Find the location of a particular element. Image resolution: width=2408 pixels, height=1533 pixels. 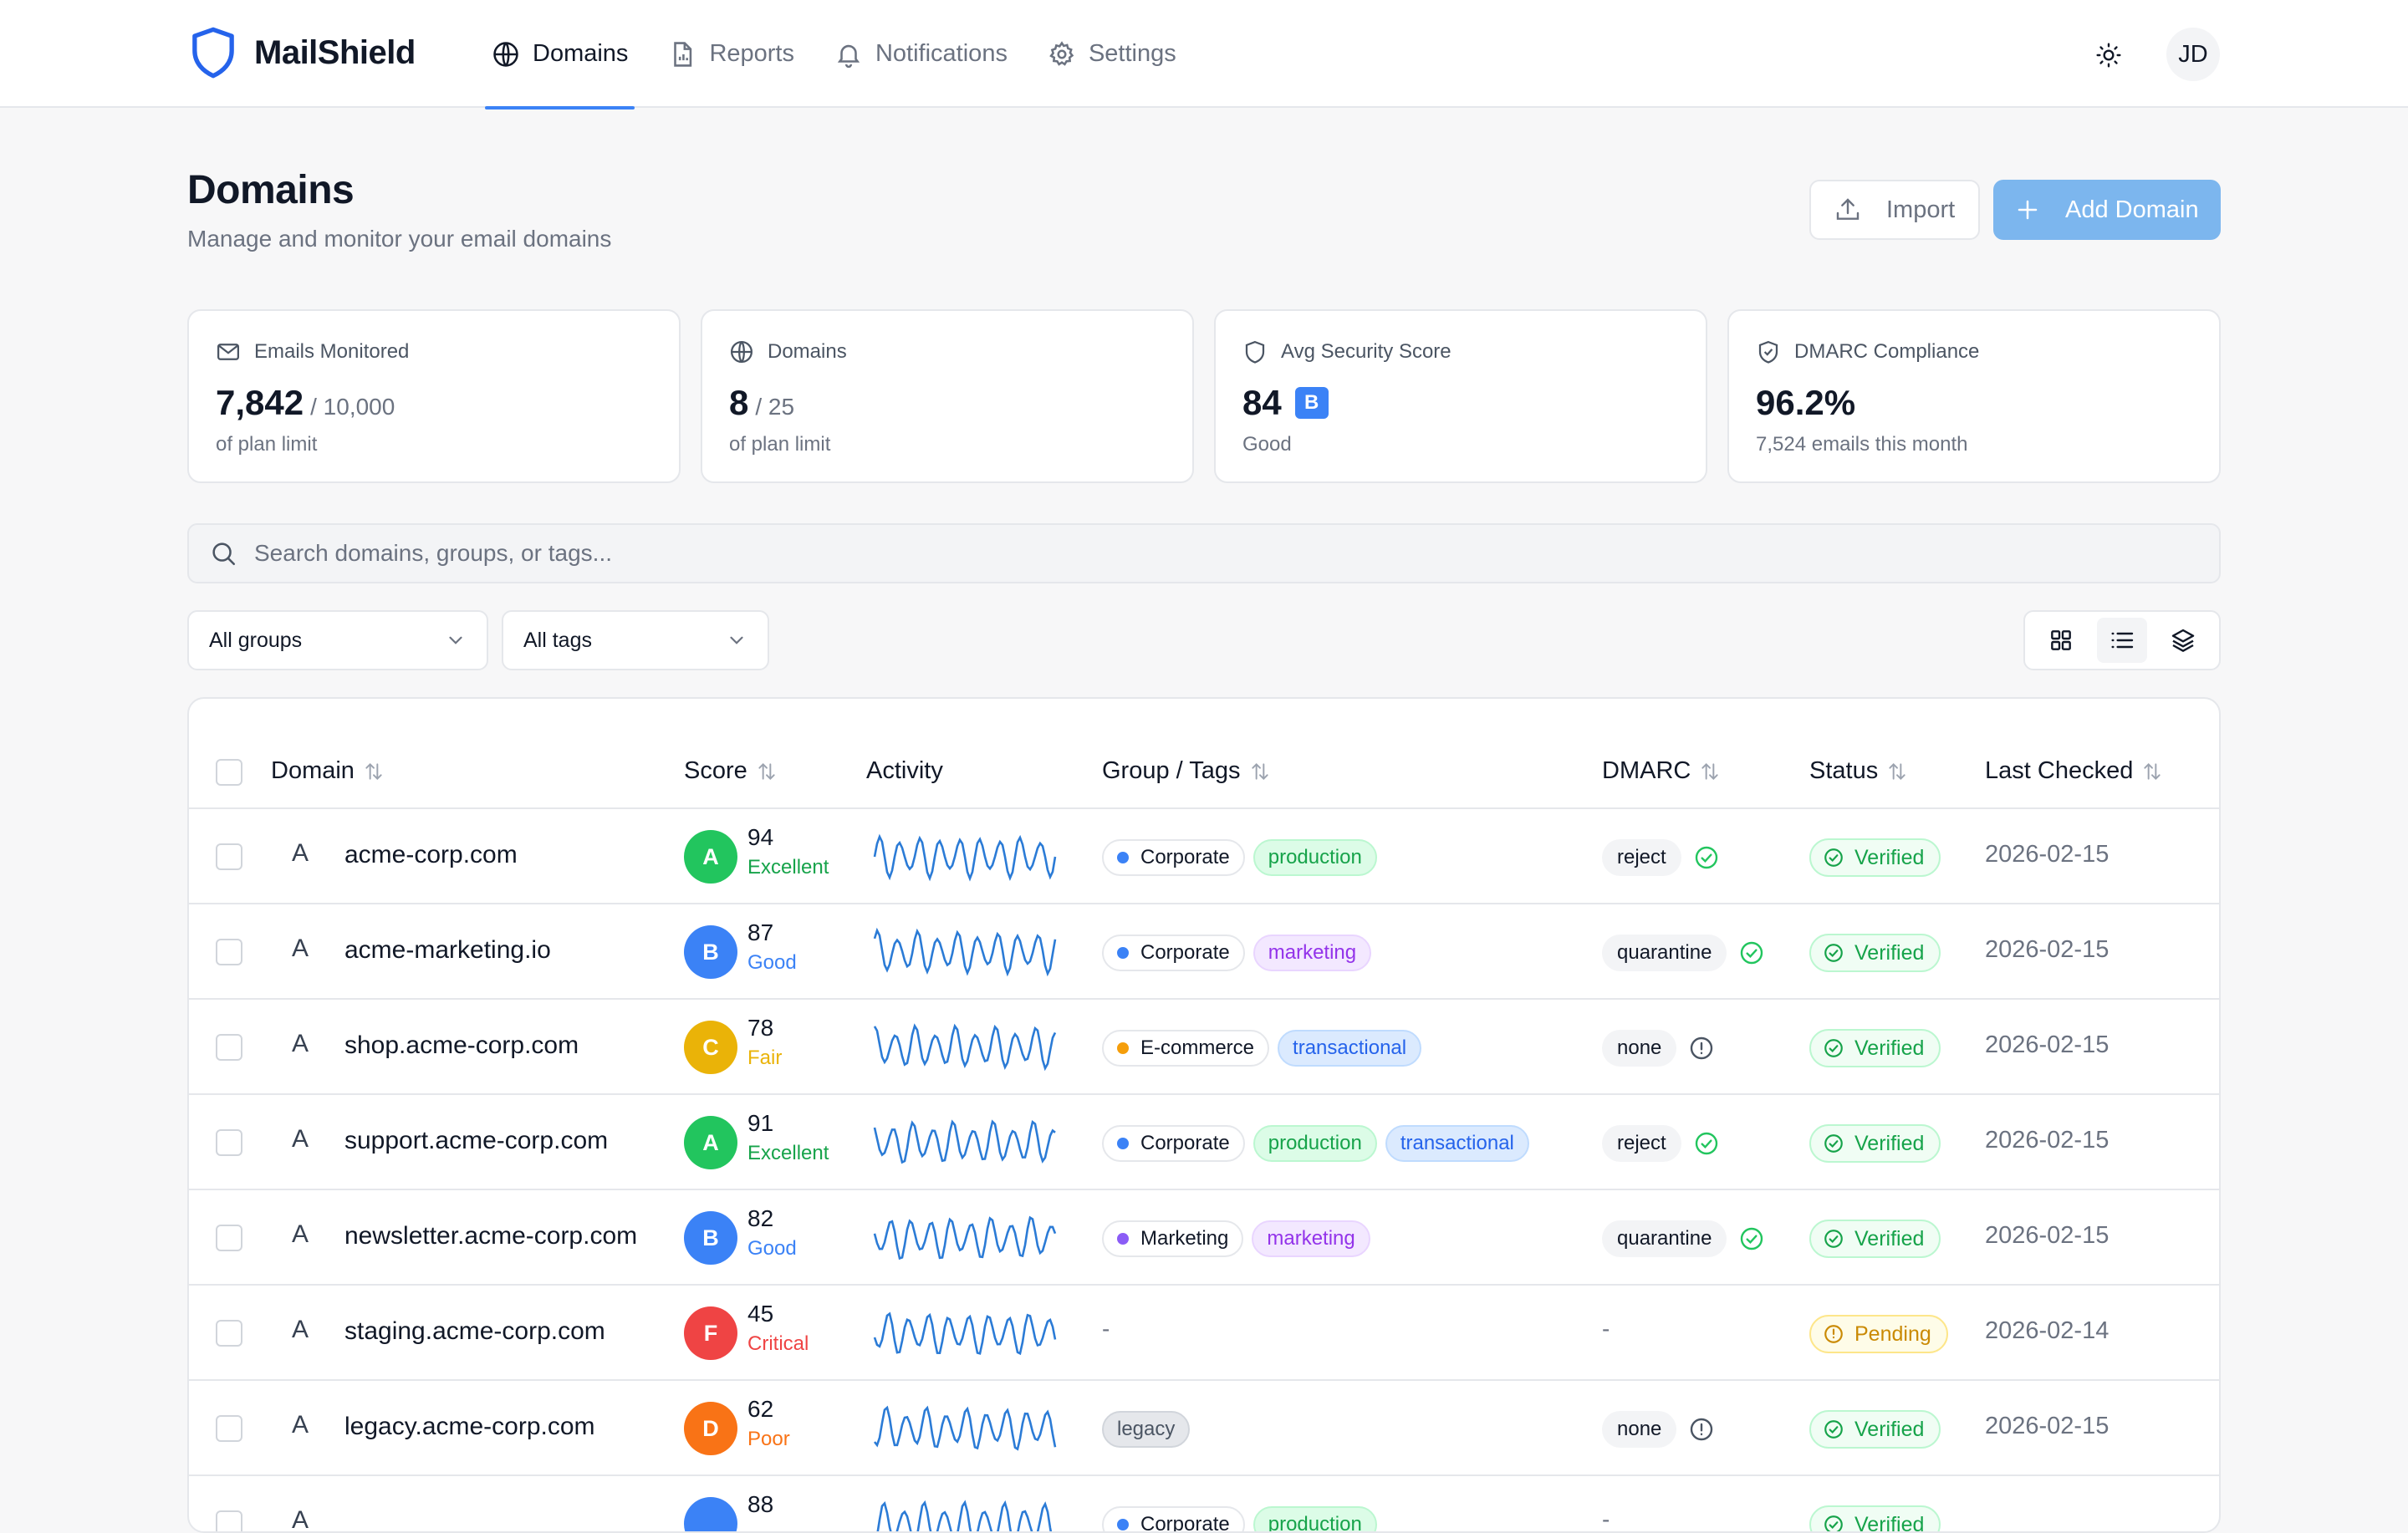

activity-sparkline is located at coordinates (965, 1428).